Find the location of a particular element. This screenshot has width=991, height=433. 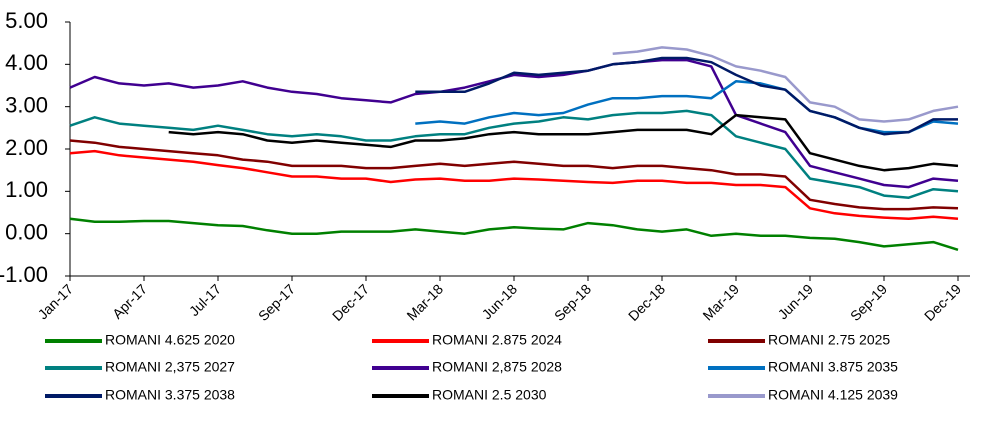

x-tick-label: Apr-17 is located at coordinates (129, 301).